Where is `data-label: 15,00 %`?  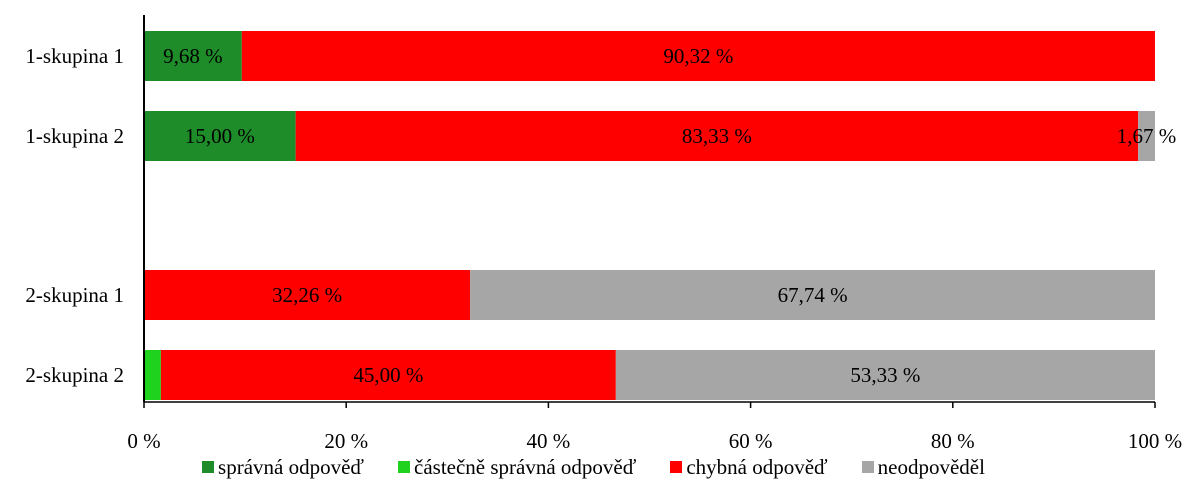 data-label: 15,00 % is located at coordinates (220, 136).